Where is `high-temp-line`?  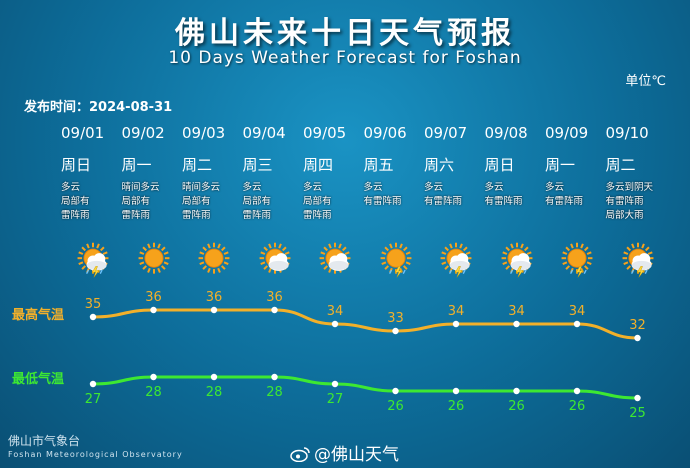
high-temp-line is located at coordinates (365, 324).